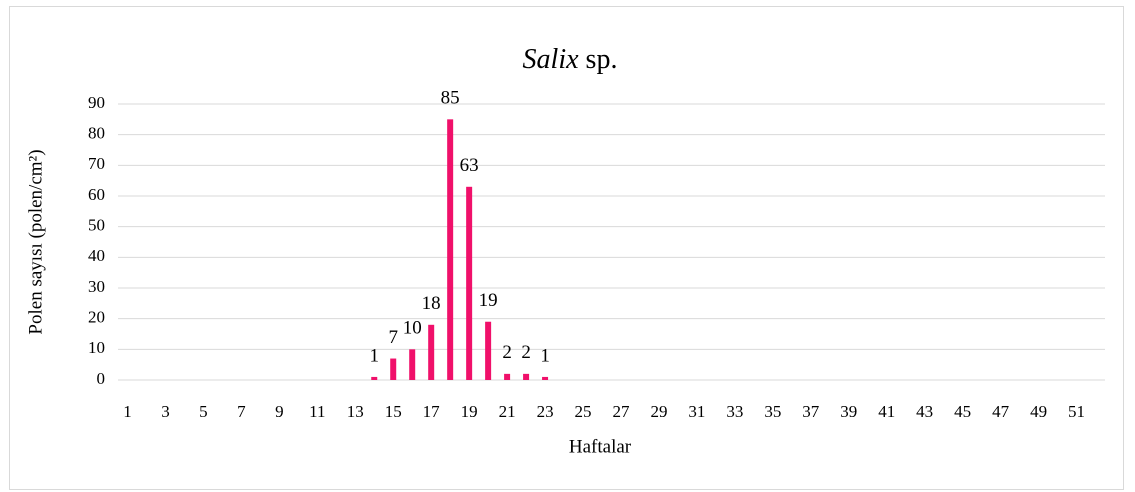  Describe the element at coordinates (507, 411) in the screenshot. I see `x-tick-label: 21` at that location.